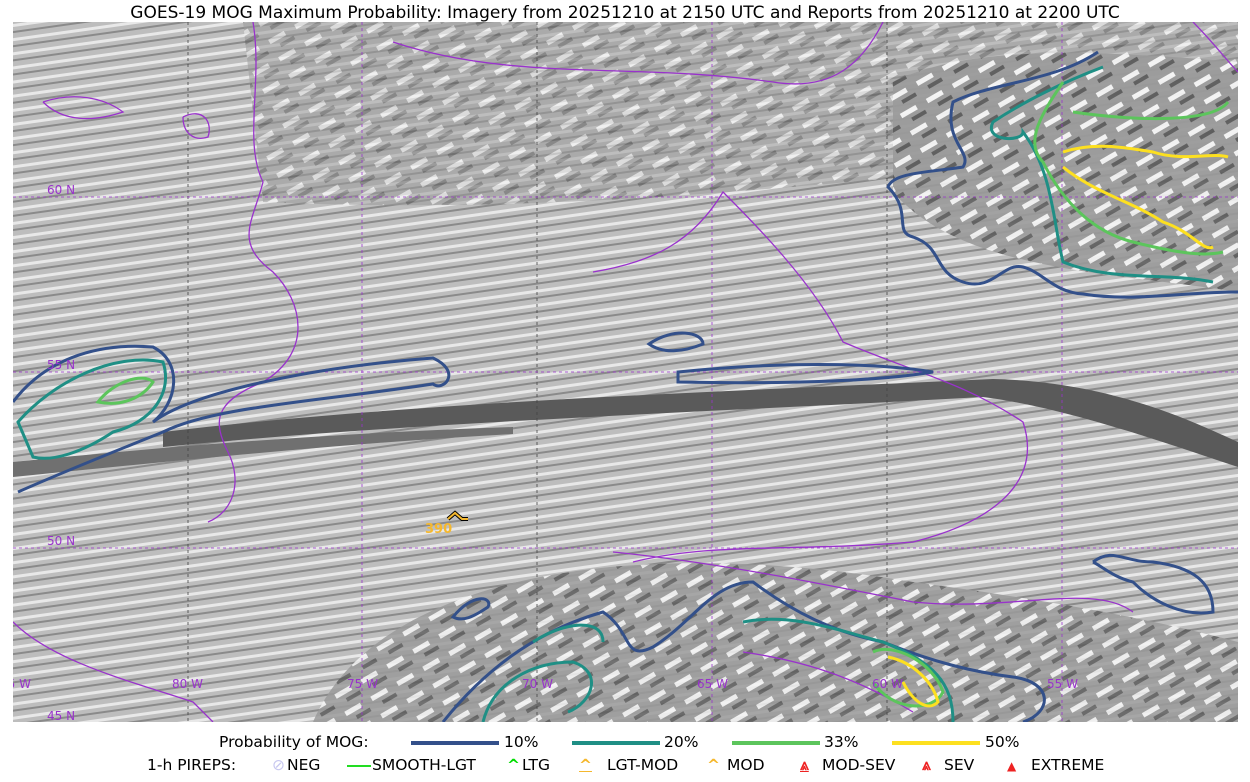 This screenshot has height=782, width=1250. I want to click on filled-triangle-icon: ▲, so click(1012, 766).